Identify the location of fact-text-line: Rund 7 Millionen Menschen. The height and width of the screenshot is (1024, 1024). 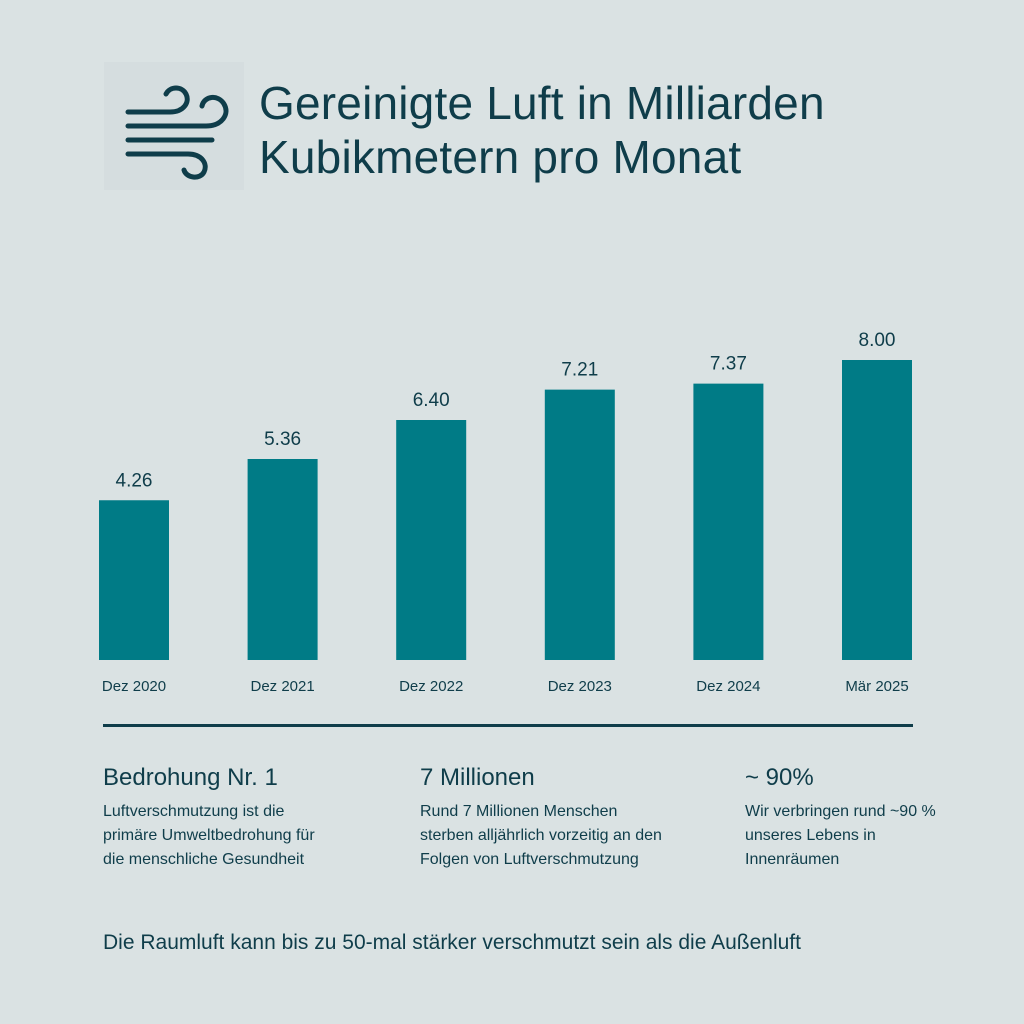
(519, 811).